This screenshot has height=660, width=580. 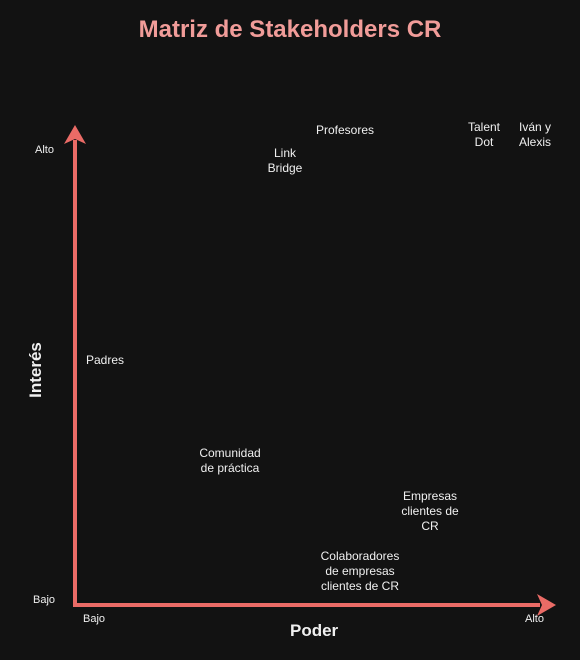 What do you see at coordinates (290, 29) in the screenshot?
I see `diagram-title: Matriz de Stakeholders CR` at bounding box center [290, 29].